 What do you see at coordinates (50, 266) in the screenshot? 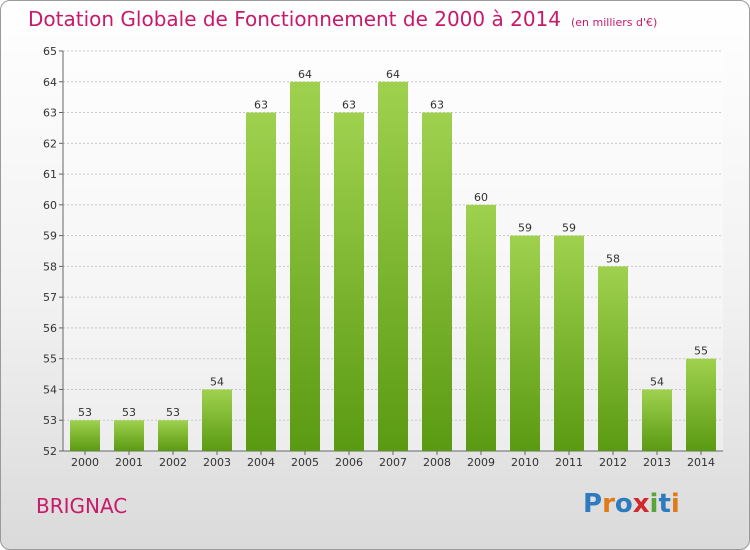
I see `y-tick-label: 58` at bounding box center [50, 266].